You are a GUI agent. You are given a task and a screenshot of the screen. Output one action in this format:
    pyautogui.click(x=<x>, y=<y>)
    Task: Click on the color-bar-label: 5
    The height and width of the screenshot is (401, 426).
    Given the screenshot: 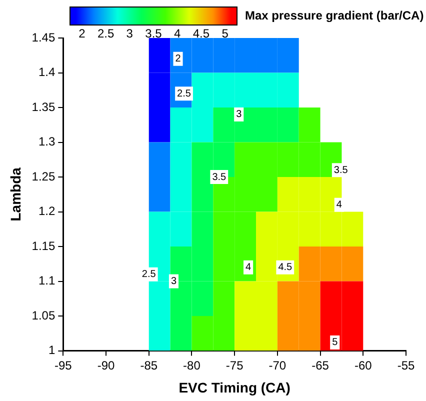 What is the action you would take?
    pyautogui.click(x=225, y=33)
    